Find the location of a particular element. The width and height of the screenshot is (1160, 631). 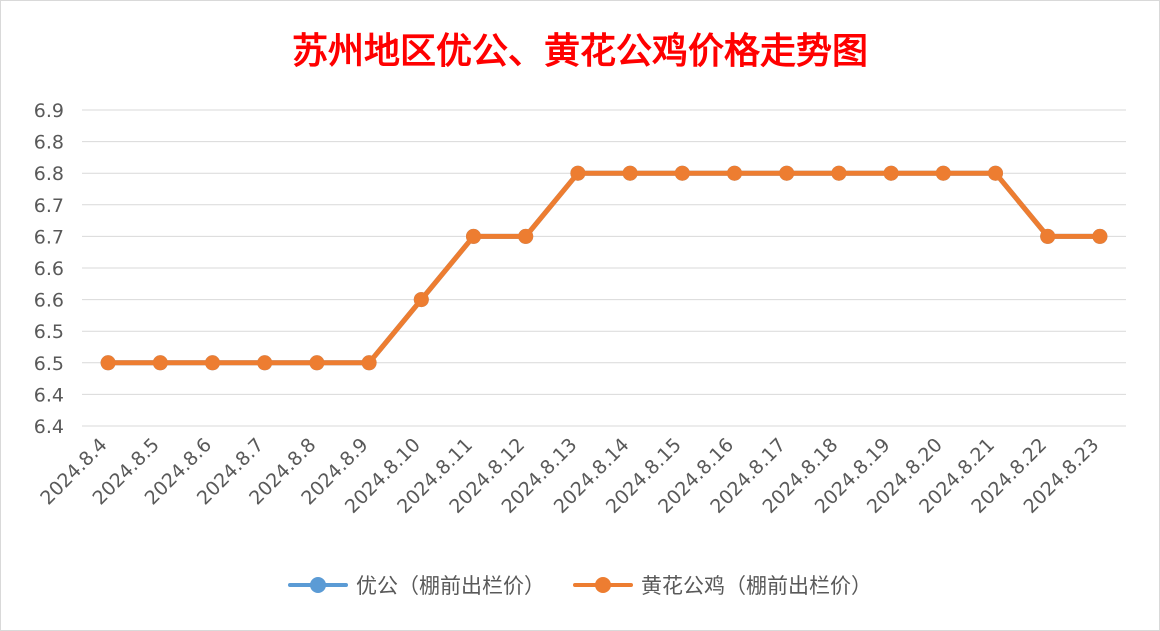

legend: 优公（棚前出栏价） 黄花公鸡（棚前出栏价） is located at coordinates (580, 585).